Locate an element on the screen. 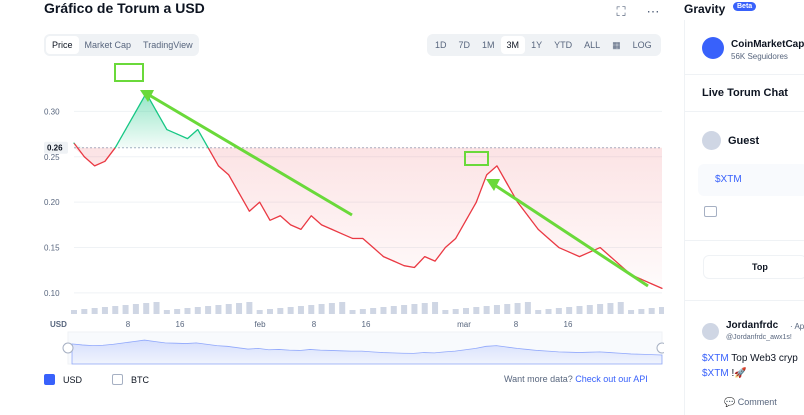  range-7d: 7D is located at coordinates (464, 45).